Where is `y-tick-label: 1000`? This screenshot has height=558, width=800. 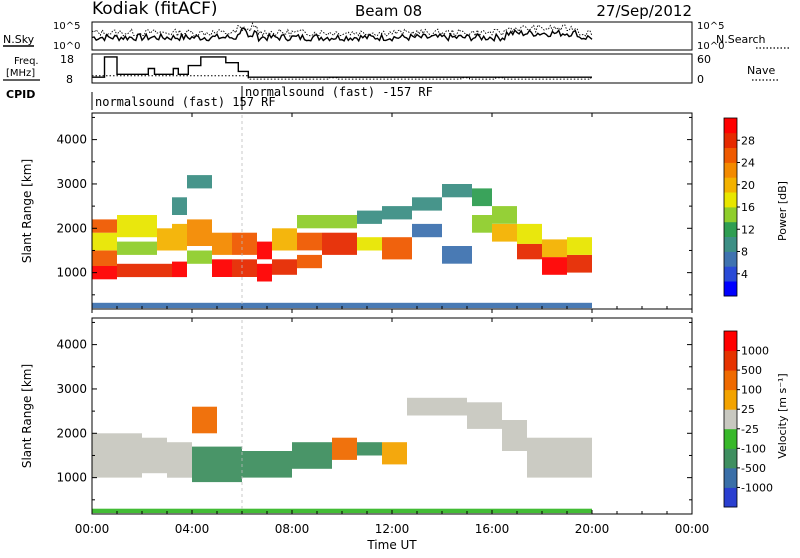
y-tick-label: 1000 is located at coordinates (71, 273).